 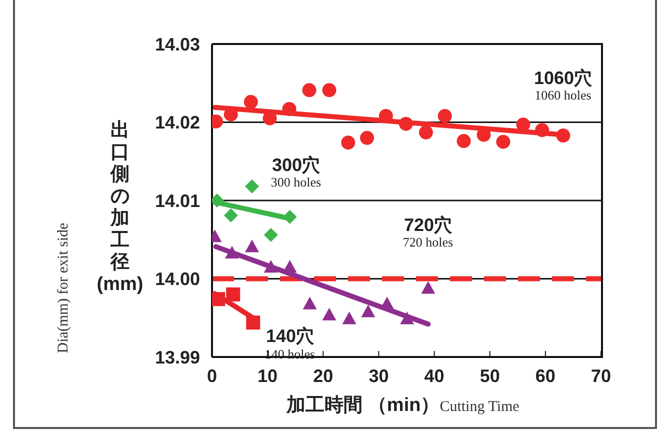 What do you see at coordinates (563, 95) in the screenshot?
I see `annotation: 1060 holes` at bounding box center [563, 95].